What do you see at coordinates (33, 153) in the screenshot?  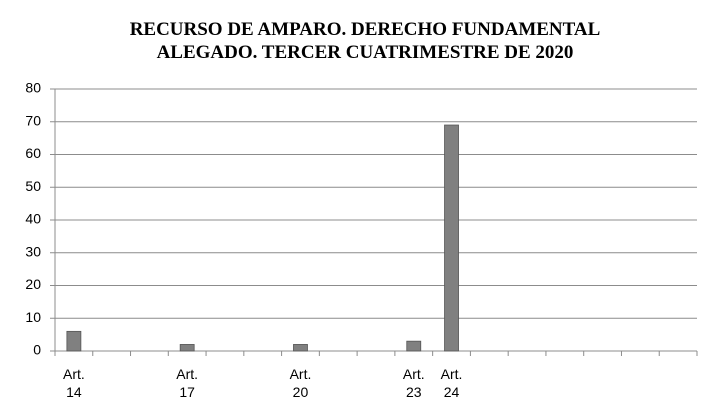 I see `y-tick-label: 60` at bounding box center [33, 153].